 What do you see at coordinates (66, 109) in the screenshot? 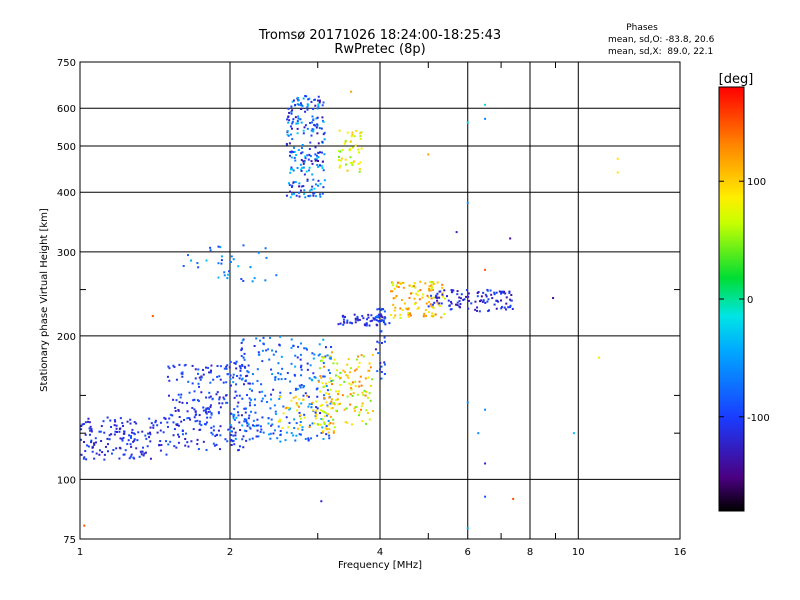
I see `y-tick-label: 600` at bounding box center [66, 109].